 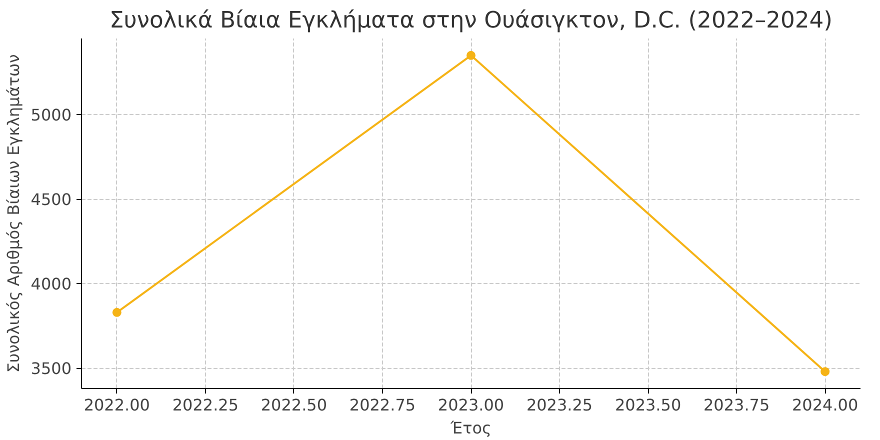 I want to click on x-tick-label: 2022.25, so click(x=205, y=405).